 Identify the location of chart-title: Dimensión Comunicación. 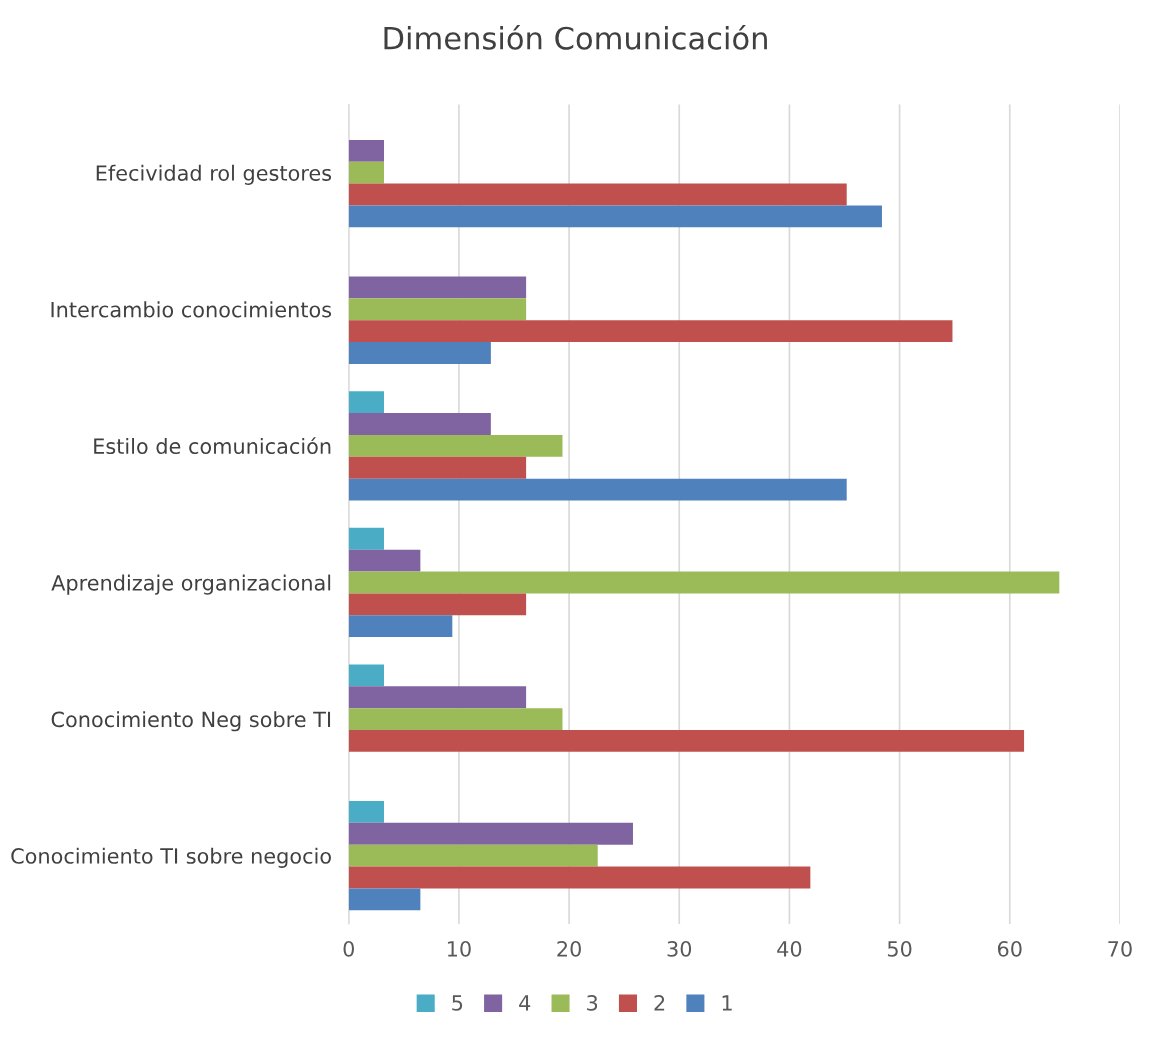
(575, 37).